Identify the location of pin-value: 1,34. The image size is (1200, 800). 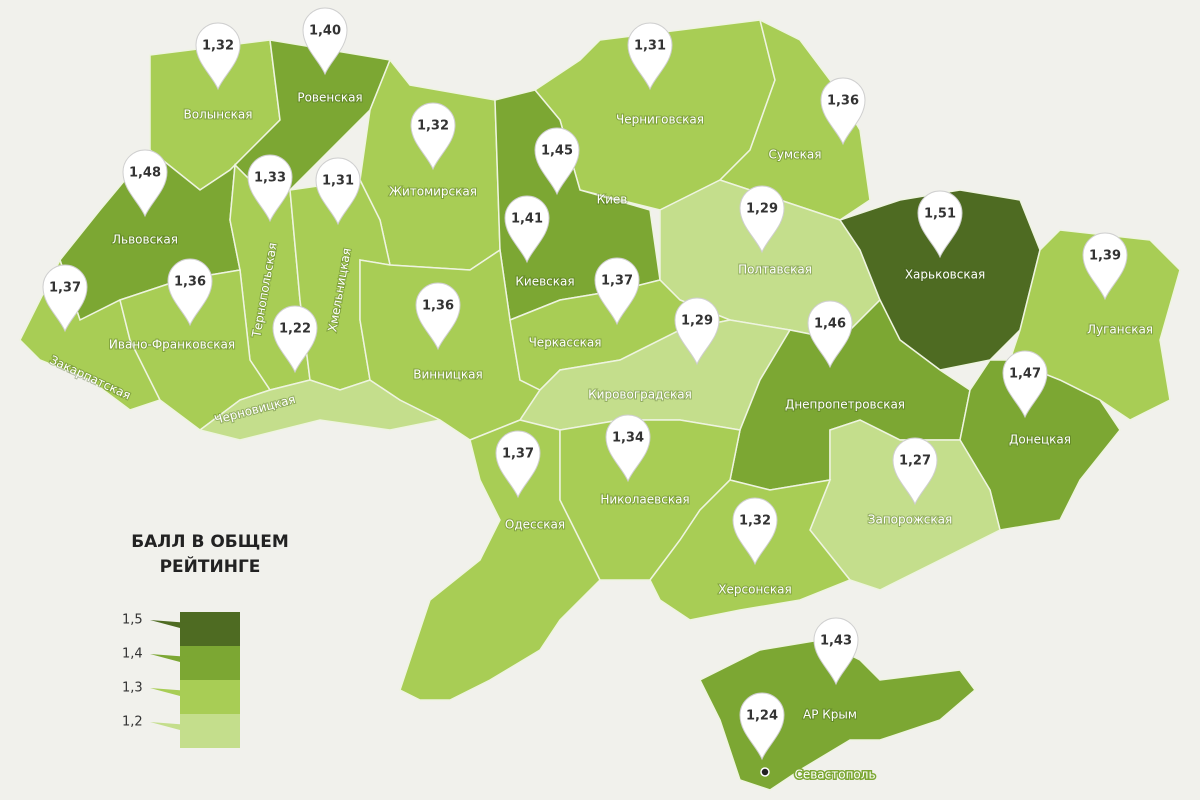
(628, 438).